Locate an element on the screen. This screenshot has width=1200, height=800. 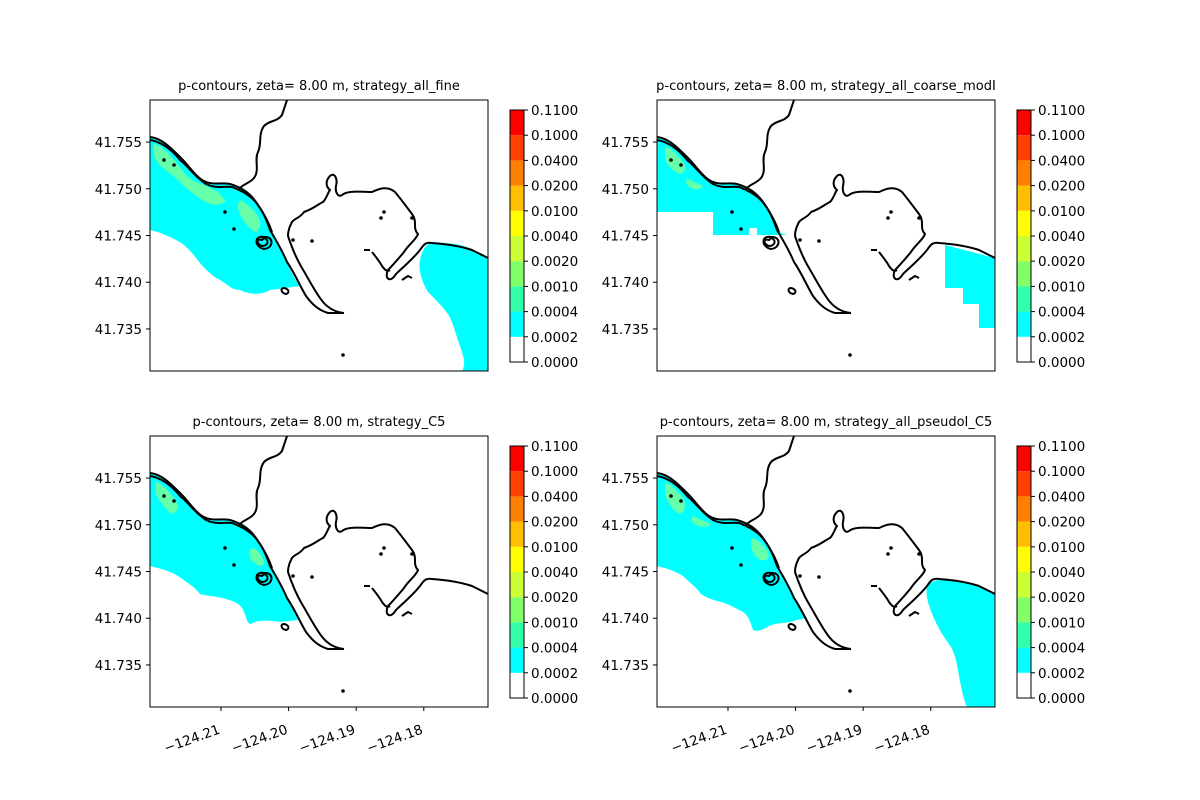
colorbar-label: 0.0004 is located at coordinates (554, 649).